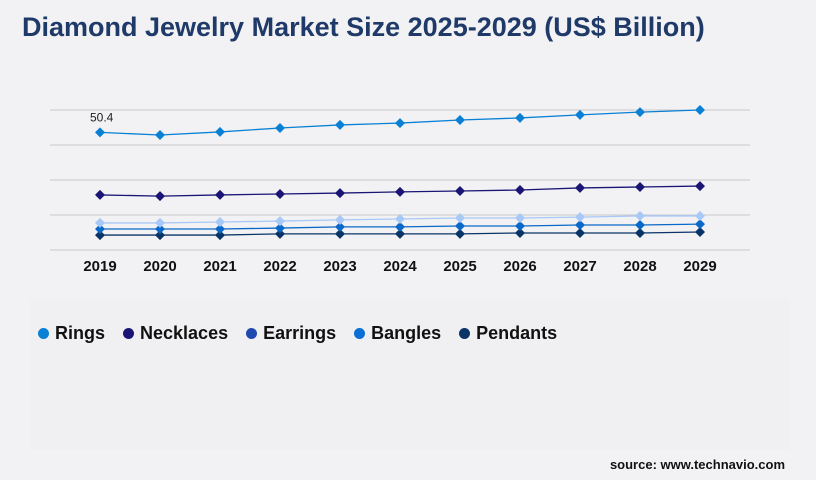 The width and height of the screenshot is (816, 480). Describe the element at coordinates (519, 266) in the screenshot. I see `x-tick-label: 2026` at that location.